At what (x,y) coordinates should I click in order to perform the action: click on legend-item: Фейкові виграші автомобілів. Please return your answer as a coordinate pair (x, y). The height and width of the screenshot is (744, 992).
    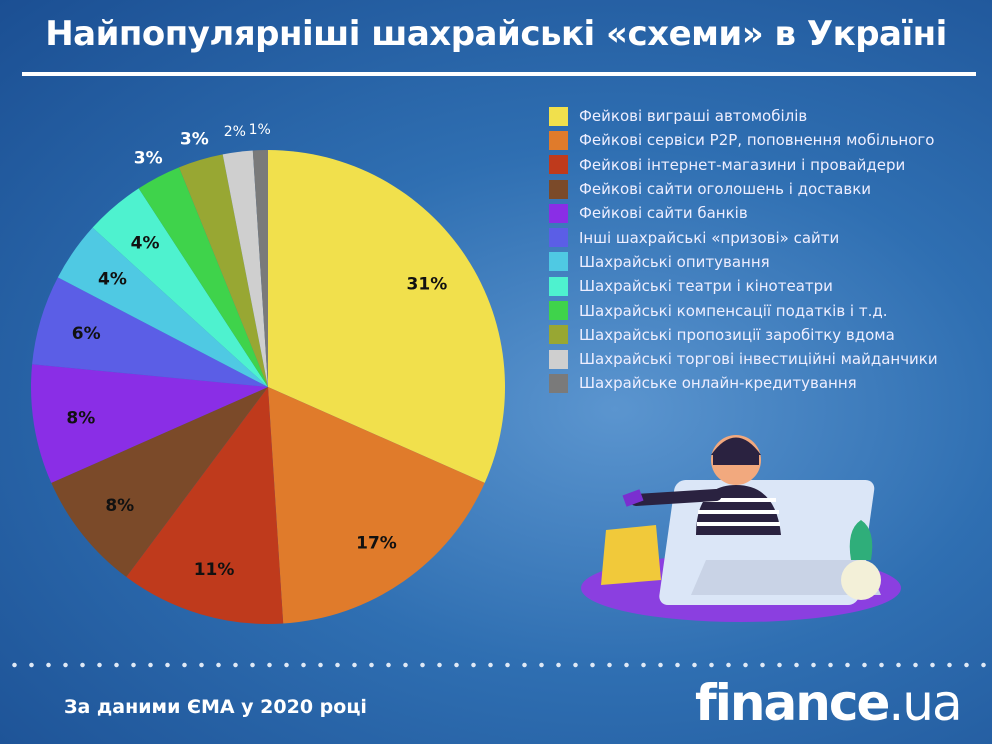
    Looking at the image, I should click on (743, 116).